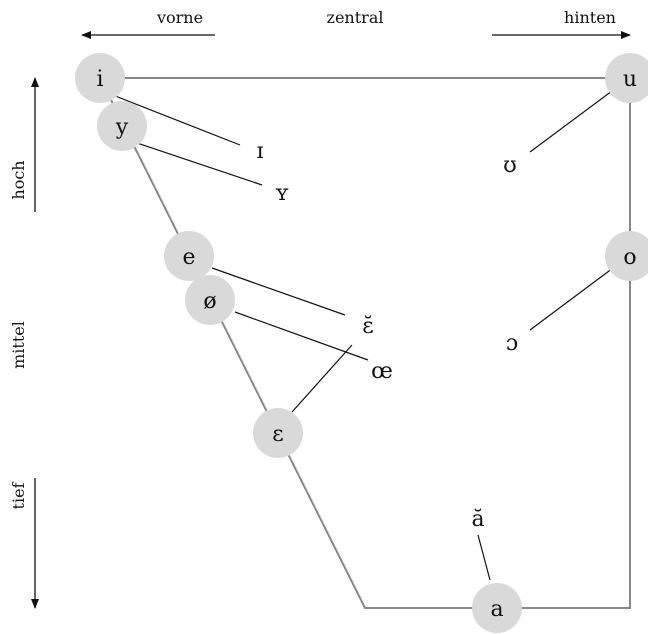 This screenshot has width=648, height=634. I want to click on lax-vowel-small-cap-y: ʏ, so click(282, 193).